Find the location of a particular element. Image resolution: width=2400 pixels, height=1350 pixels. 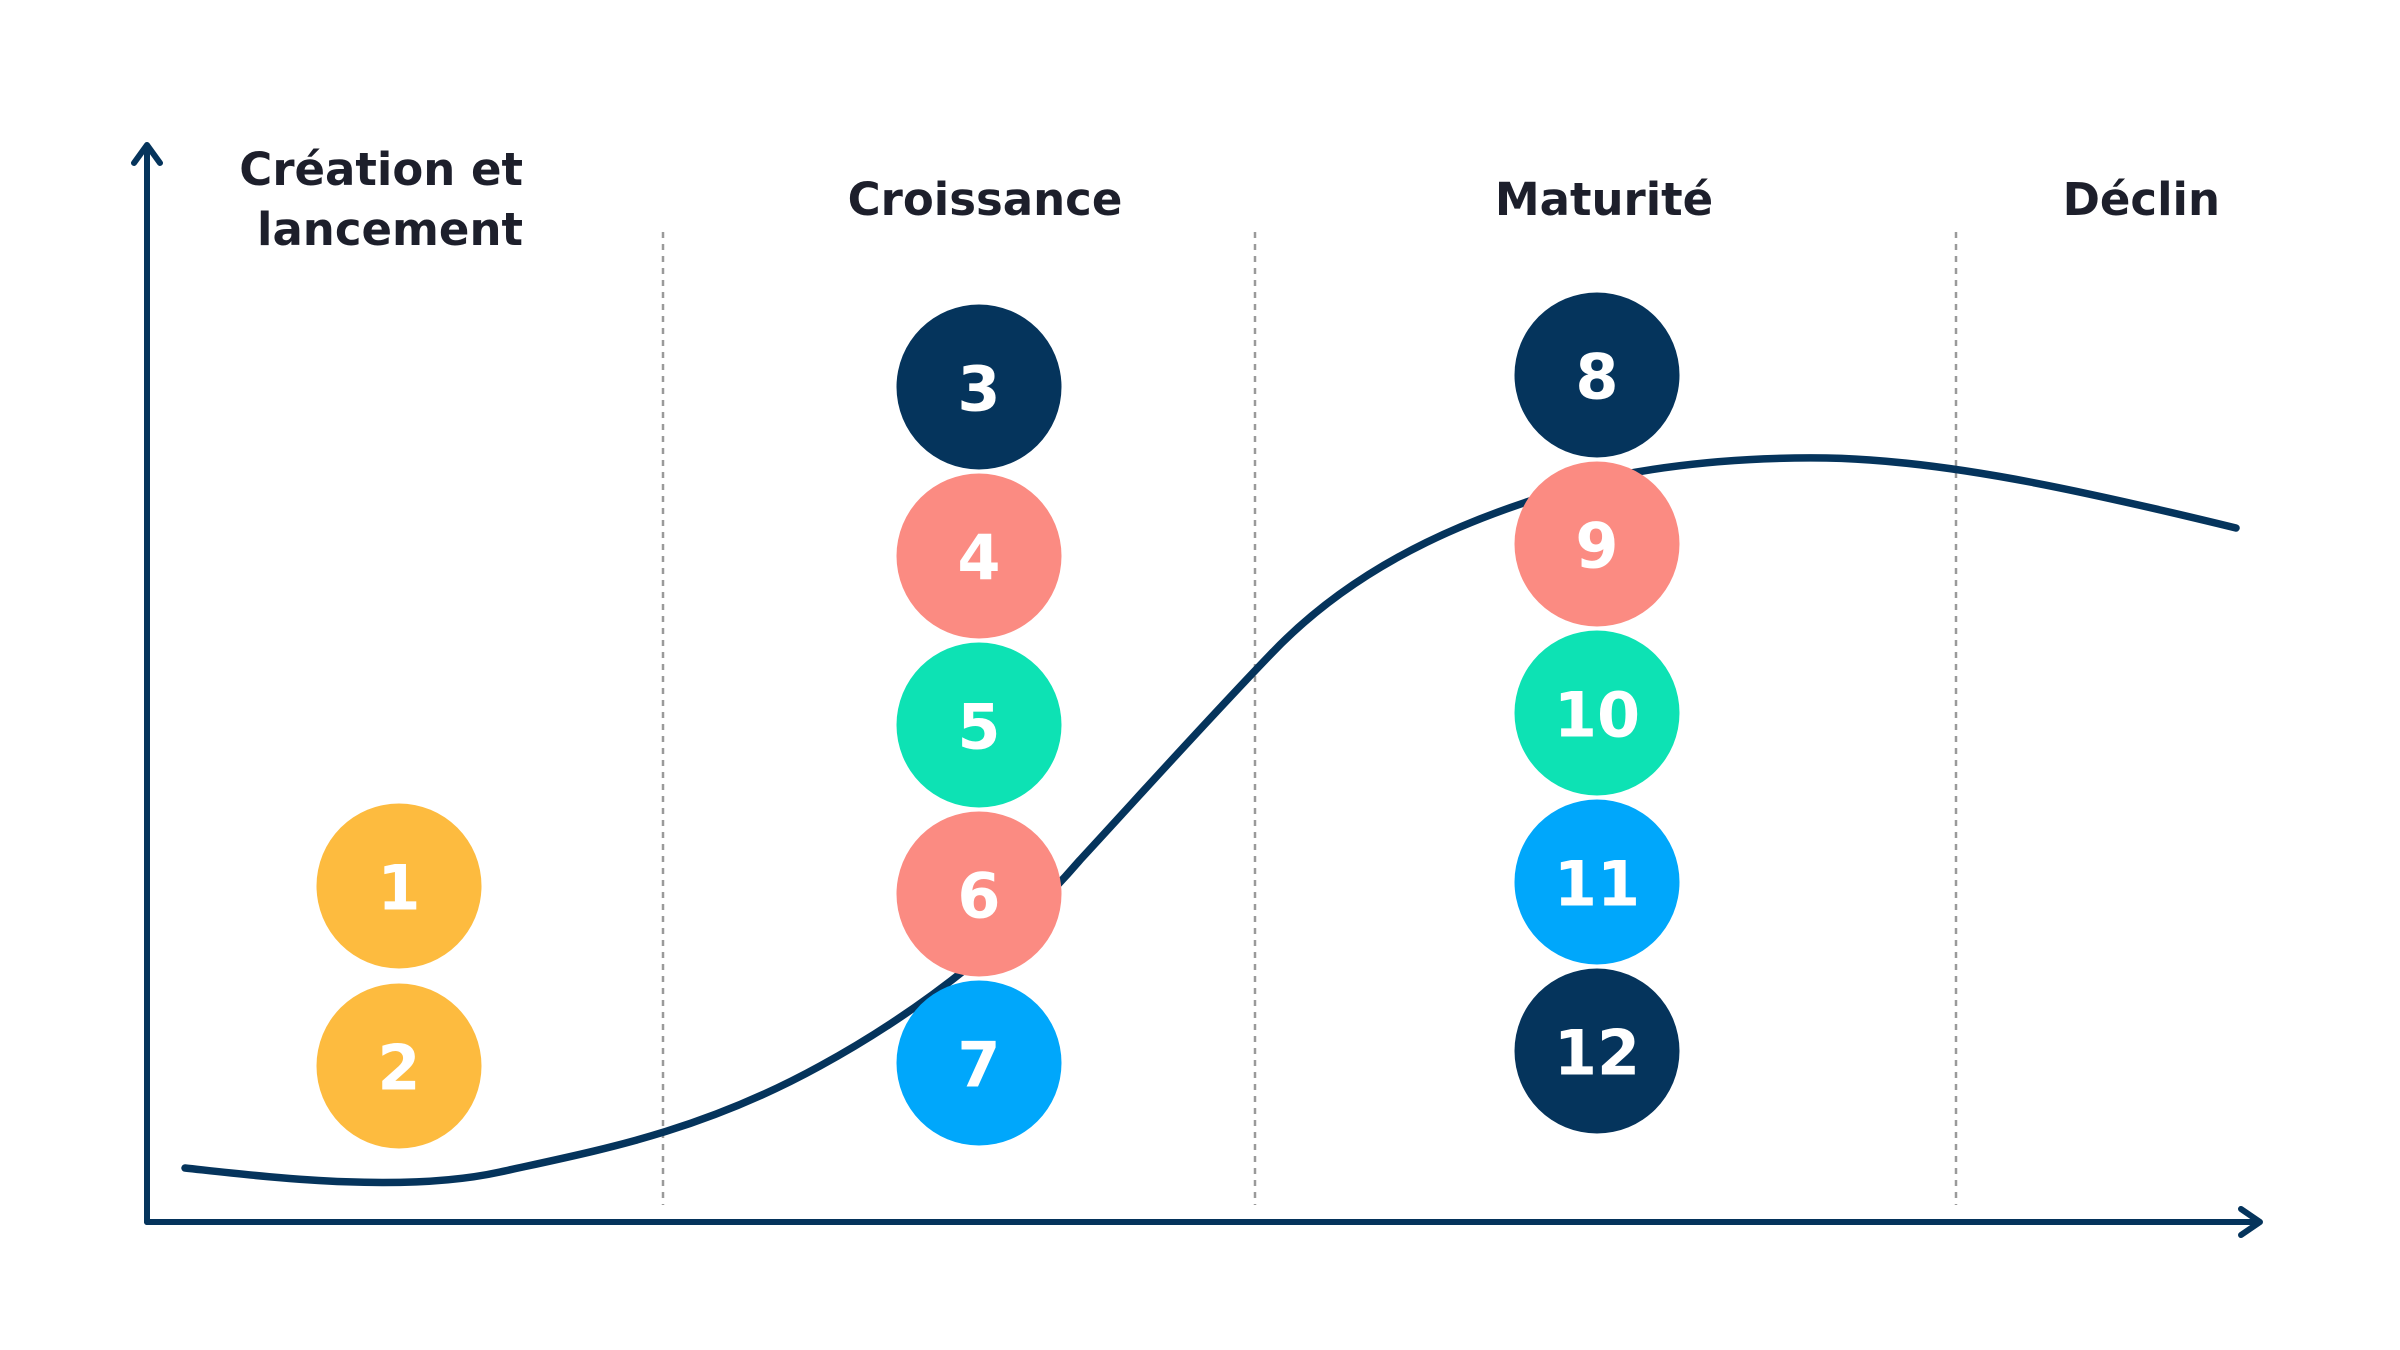

marker-4-number: 4 is located at coordinates (979, 558).